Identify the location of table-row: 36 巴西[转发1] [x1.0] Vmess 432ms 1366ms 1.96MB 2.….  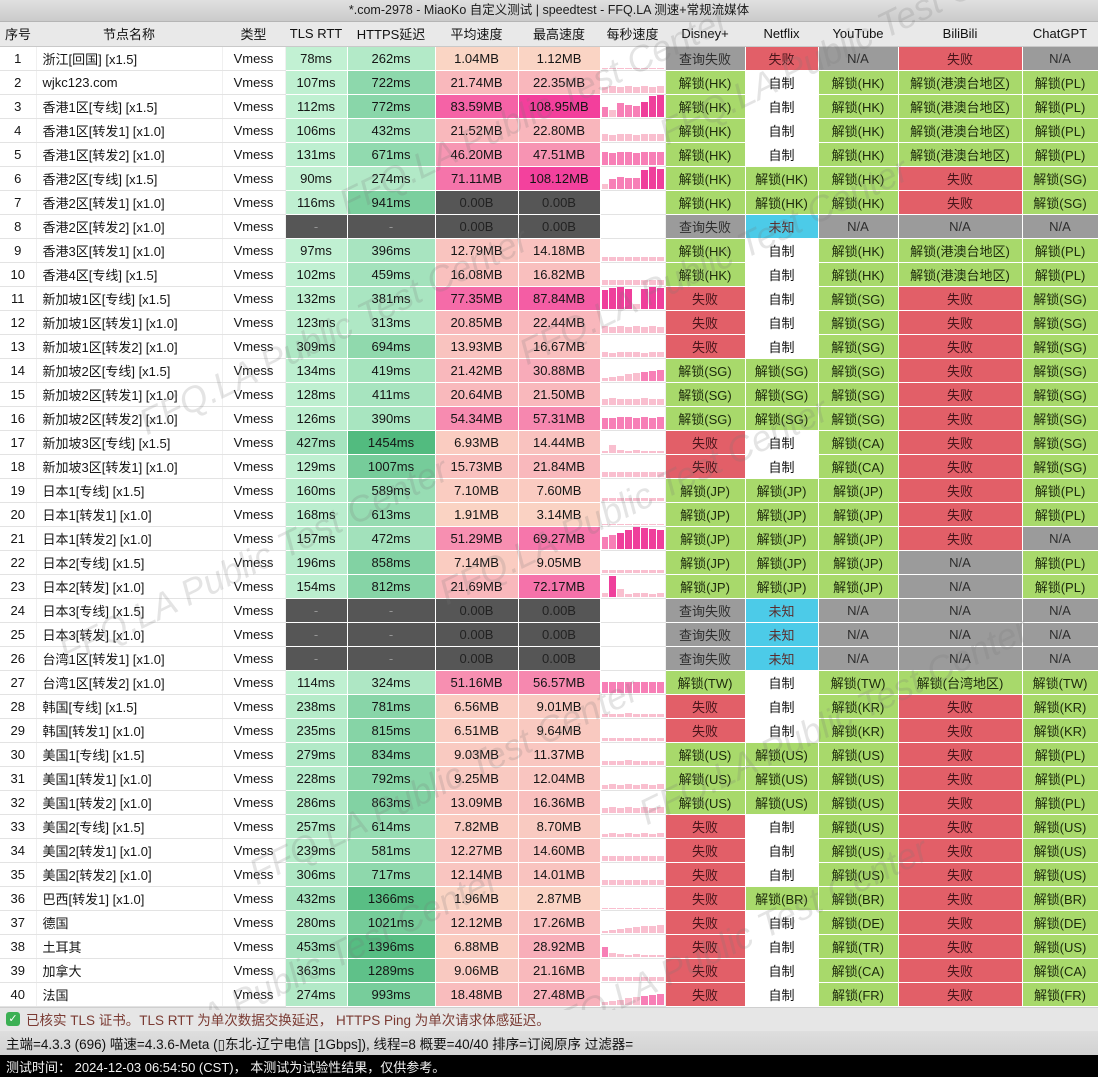
(549, 898).